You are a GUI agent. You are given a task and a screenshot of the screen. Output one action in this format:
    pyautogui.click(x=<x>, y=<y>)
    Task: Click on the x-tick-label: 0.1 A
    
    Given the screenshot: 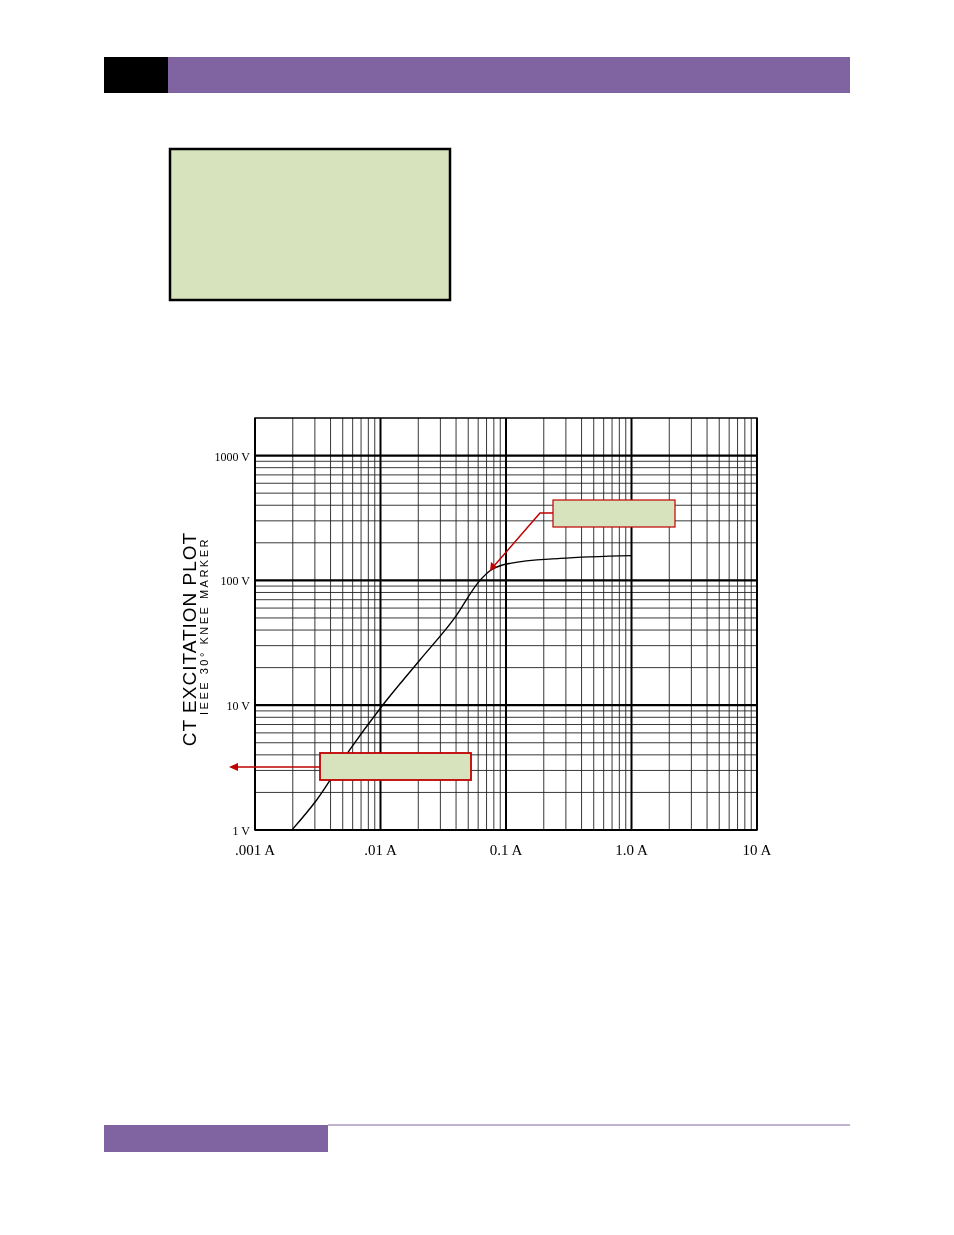 What is the action you would take?
    pyautogui.click(x=506, y=850)
    